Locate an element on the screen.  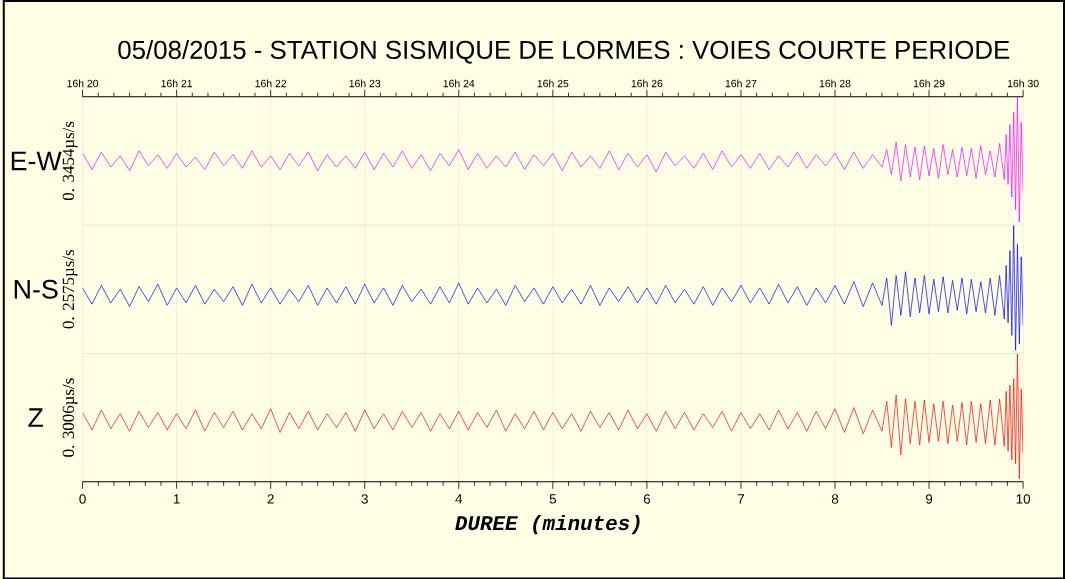
x-tick-label: 4 is located at coordinates (459, 499).